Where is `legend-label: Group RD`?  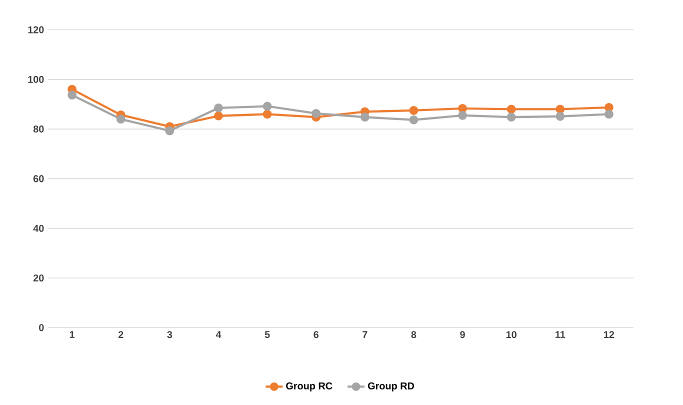 legend-label: Group RD is located at coordinates (391, 387).